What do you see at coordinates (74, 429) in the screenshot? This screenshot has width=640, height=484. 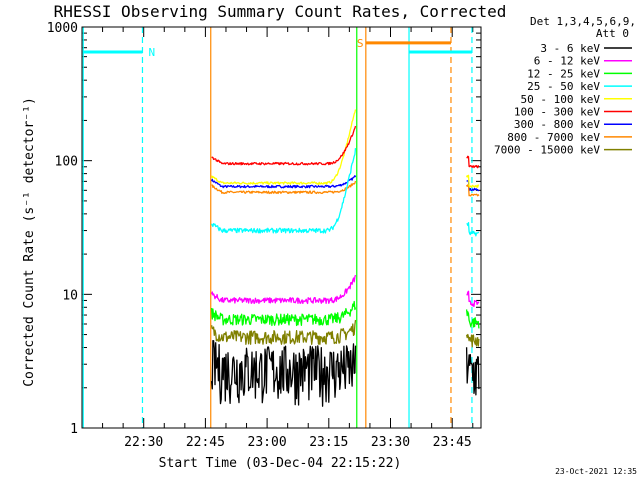 I see `y-tick-label: 1` at bounding box center [74, 429].